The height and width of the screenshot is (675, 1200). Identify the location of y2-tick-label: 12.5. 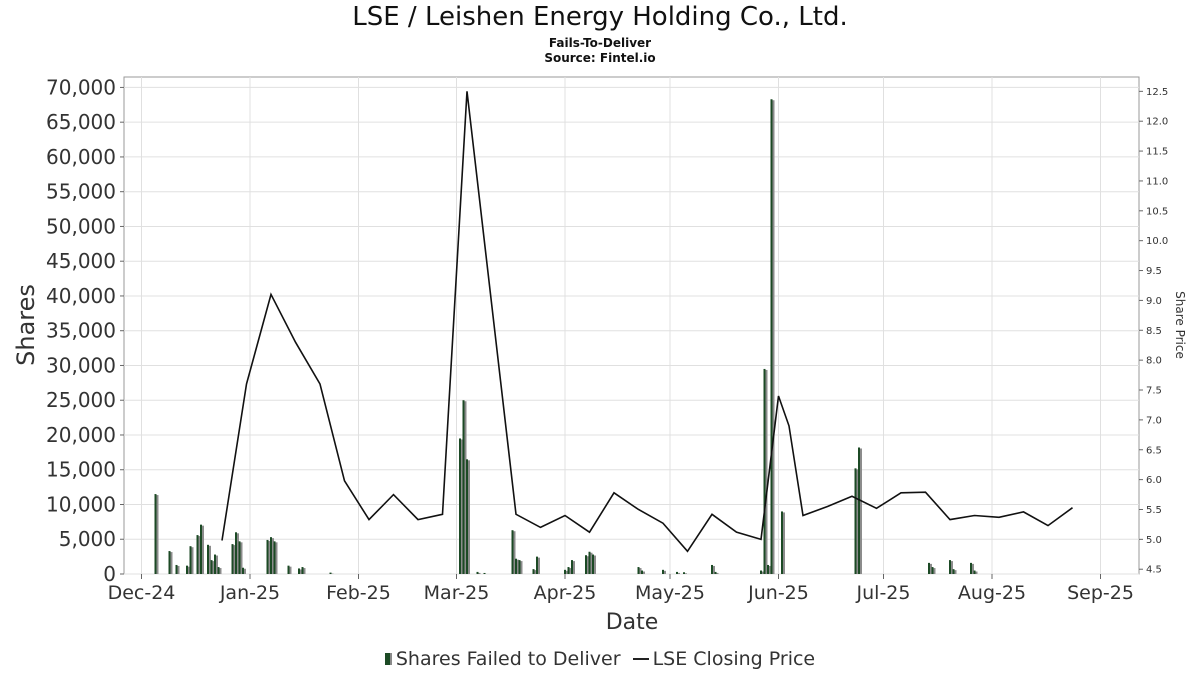
(1157, 92).